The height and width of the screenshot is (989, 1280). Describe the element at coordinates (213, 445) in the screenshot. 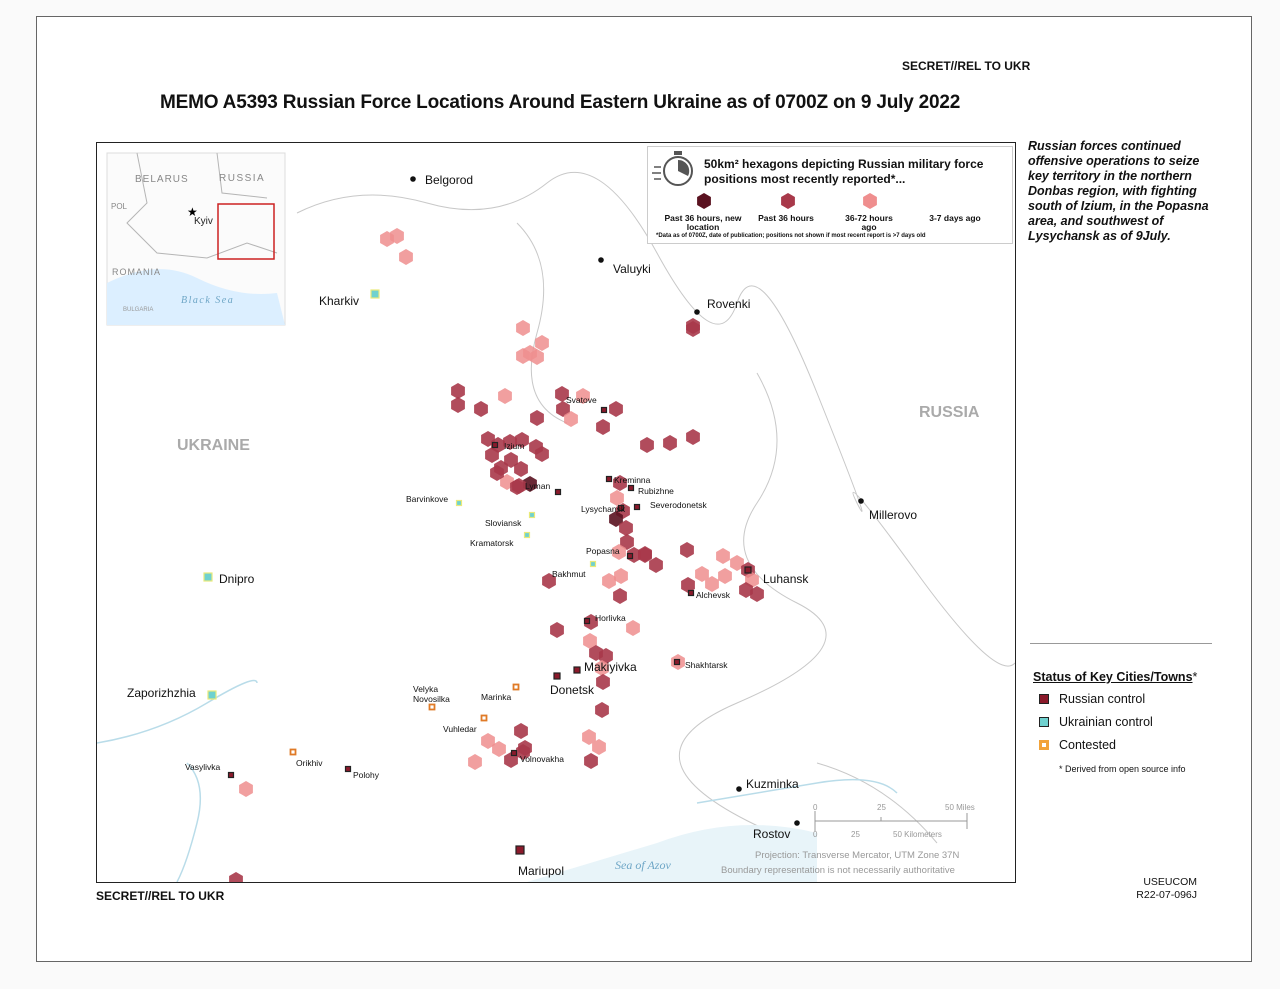

I see `country-label-ukraine: UKRAINE` at that location.